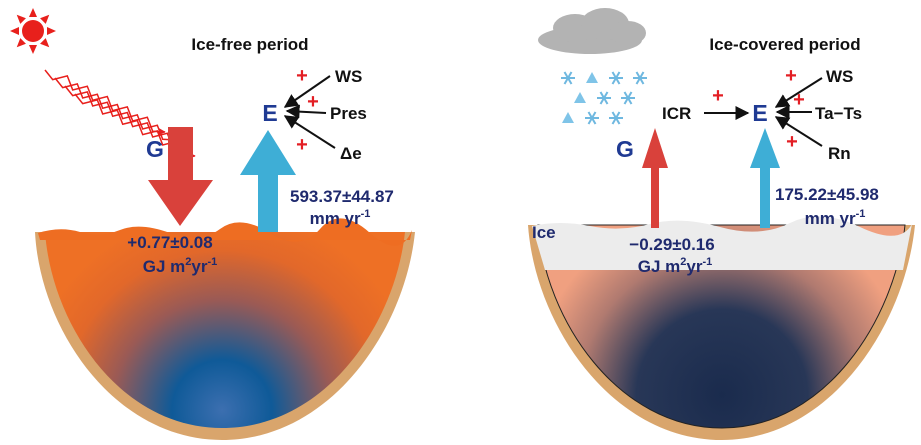 The width and height of the screenshot is (921, 445). I want to click on snow-icon, so click(604, 98).